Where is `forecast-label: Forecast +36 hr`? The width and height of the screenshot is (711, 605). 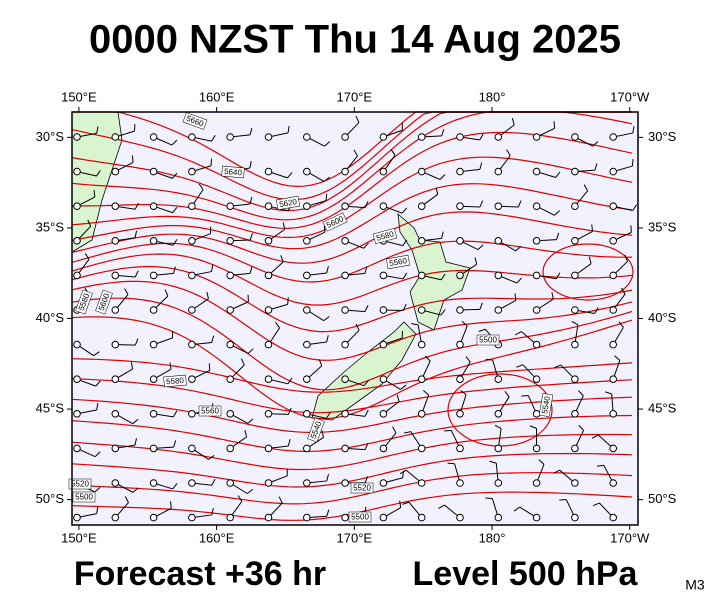 forecast-label: Forecast +36 hr is located at coordinates (200, 574).